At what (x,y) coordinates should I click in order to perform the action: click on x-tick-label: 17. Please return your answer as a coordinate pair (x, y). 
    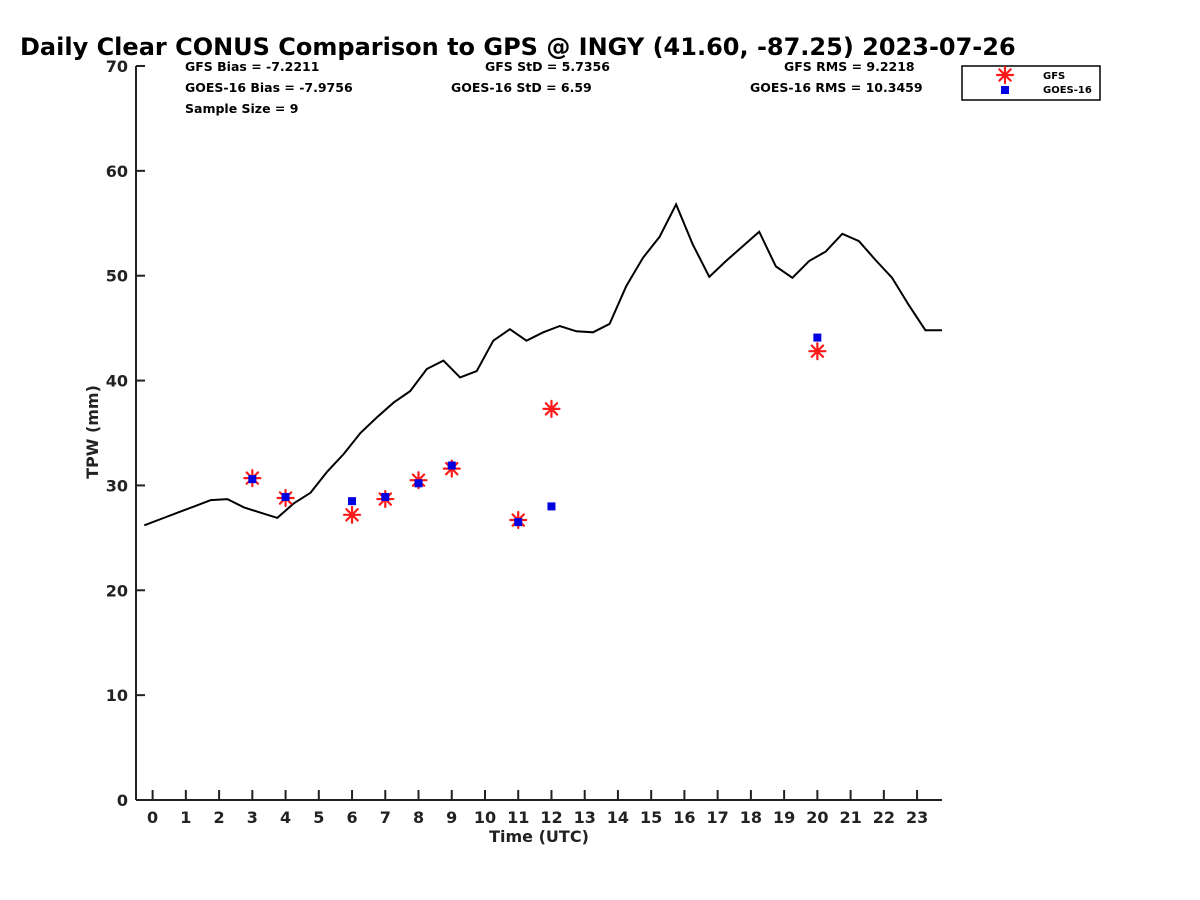
    Looking at the image, I should click on (718, 817).